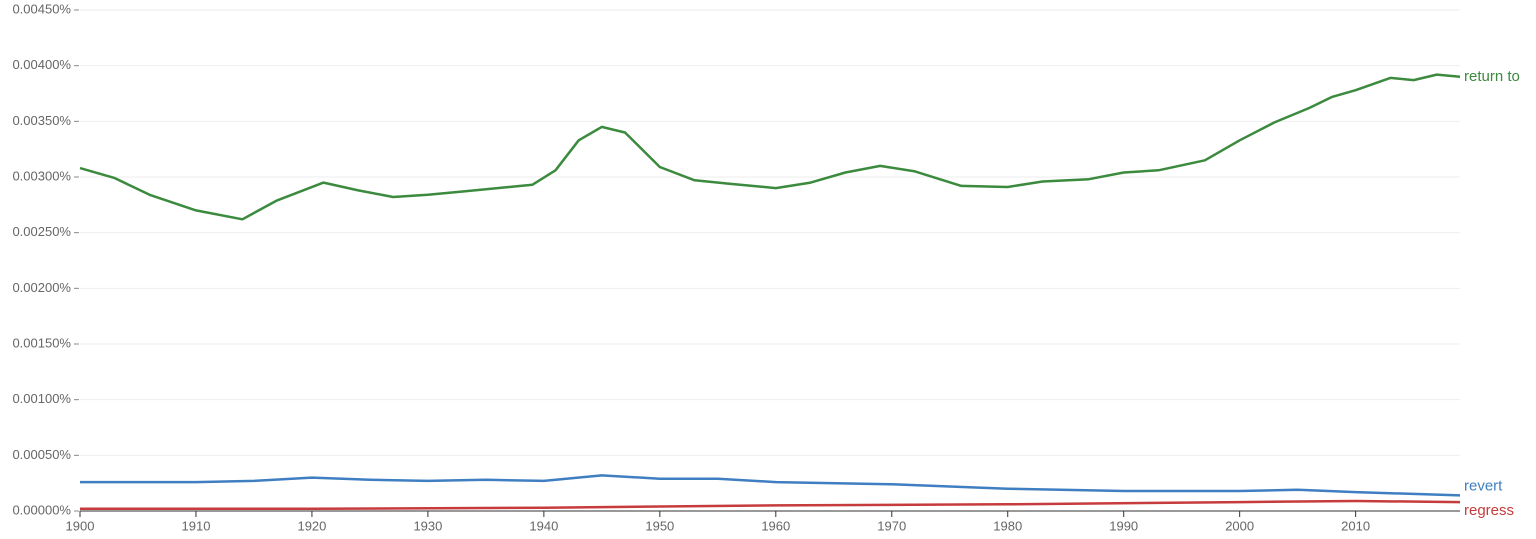  I want to click on x-tick-label: 1950, so click(659, 525).